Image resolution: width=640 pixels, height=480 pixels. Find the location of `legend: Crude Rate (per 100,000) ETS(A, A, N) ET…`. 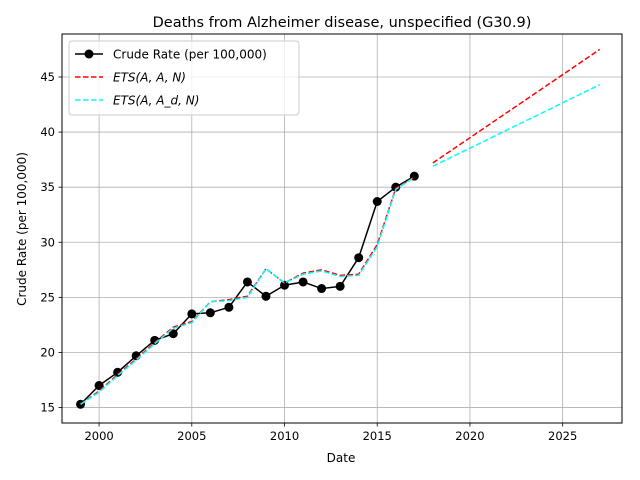

legend: Crude Rate (per 100,000) ETS(A, A, N) ET… is located at coordinates (184, 78).